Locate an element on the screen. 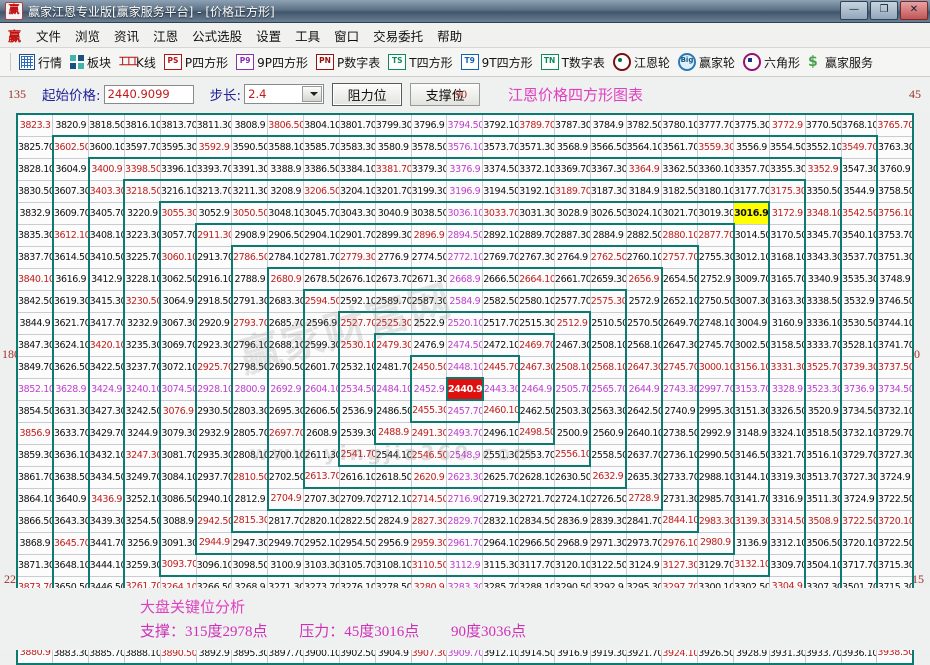 Image resolution: width=930 pixels, height=665 pixels. grid-cell: 3537.70 is located at coordinates (859, 257).